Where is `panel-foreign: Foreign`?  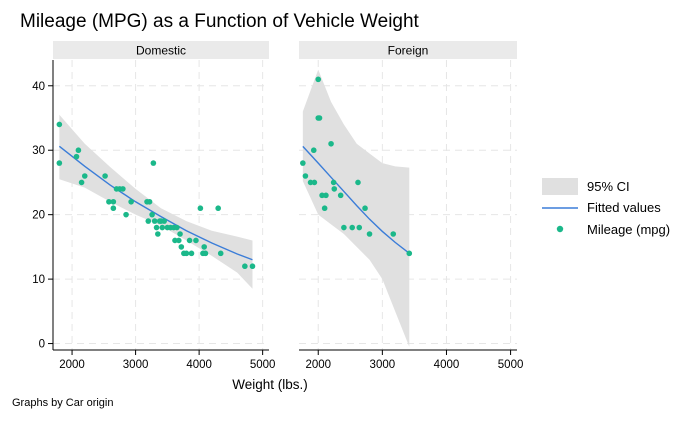
panel-foreign: Foreign is located at coordinates (408, 50).